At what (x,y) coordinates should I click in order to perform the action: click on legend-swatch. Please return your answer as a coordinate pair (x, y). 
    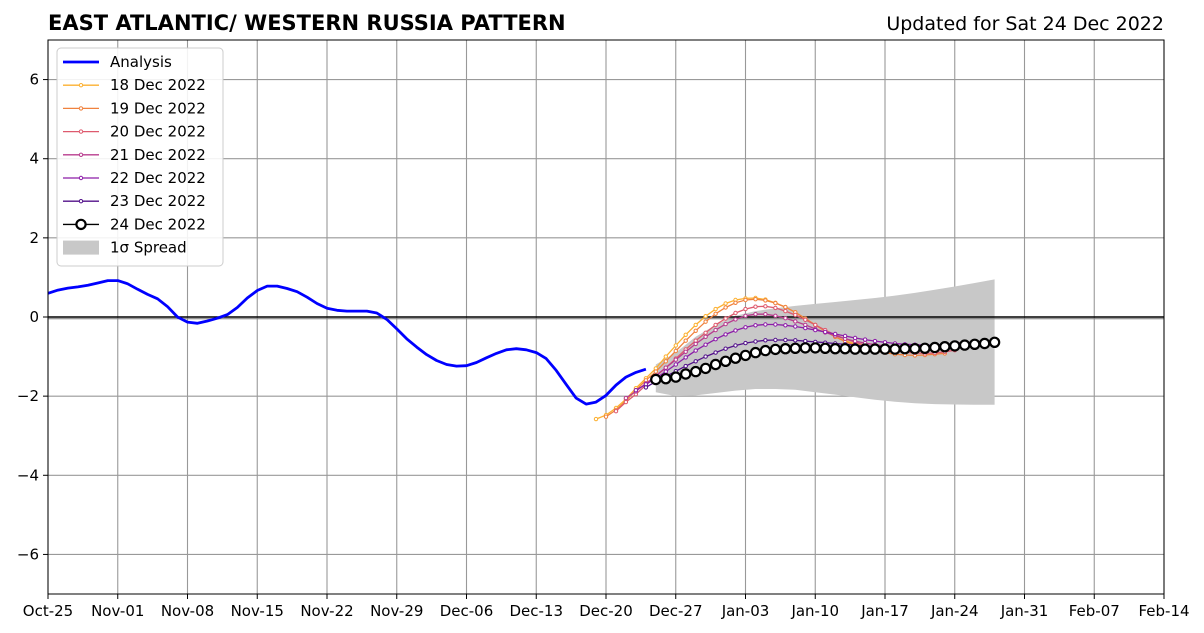
    Looking at the image, I should click on (81, 247).